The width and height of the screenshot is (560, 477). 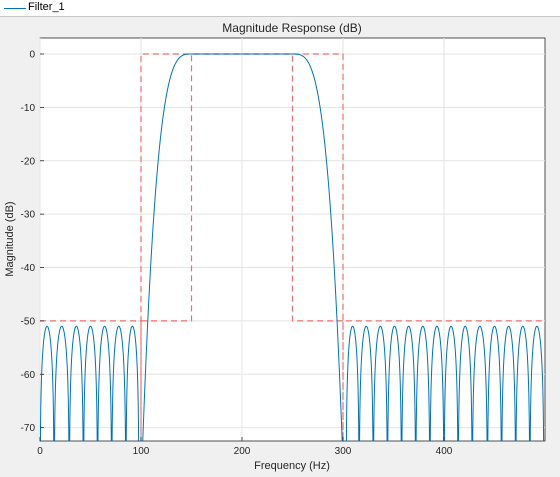 I want to click on y-tick-label: 0, so click(x=32, y=55).